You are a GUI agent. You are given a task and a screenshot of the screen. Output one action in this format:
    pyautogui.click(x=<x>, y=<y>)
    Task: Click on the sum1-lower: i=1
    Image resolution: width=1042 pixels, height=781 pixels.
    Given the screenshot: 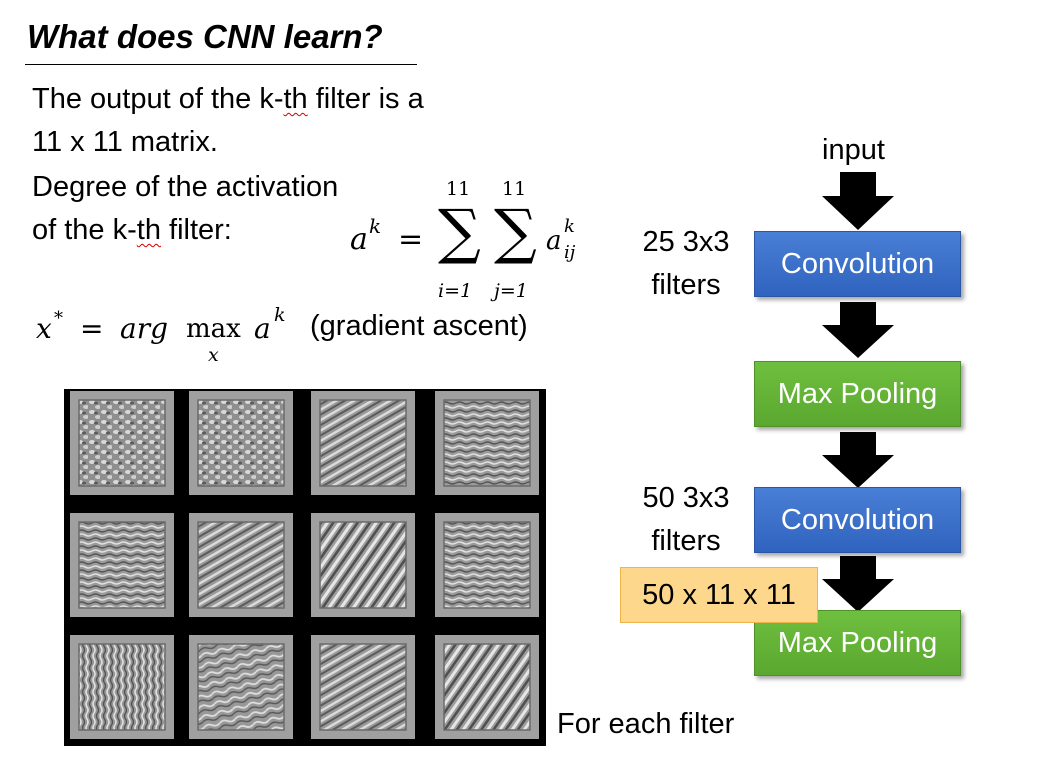 What is the action you would take?
    pyautogui.click(x=455, y=291)
    